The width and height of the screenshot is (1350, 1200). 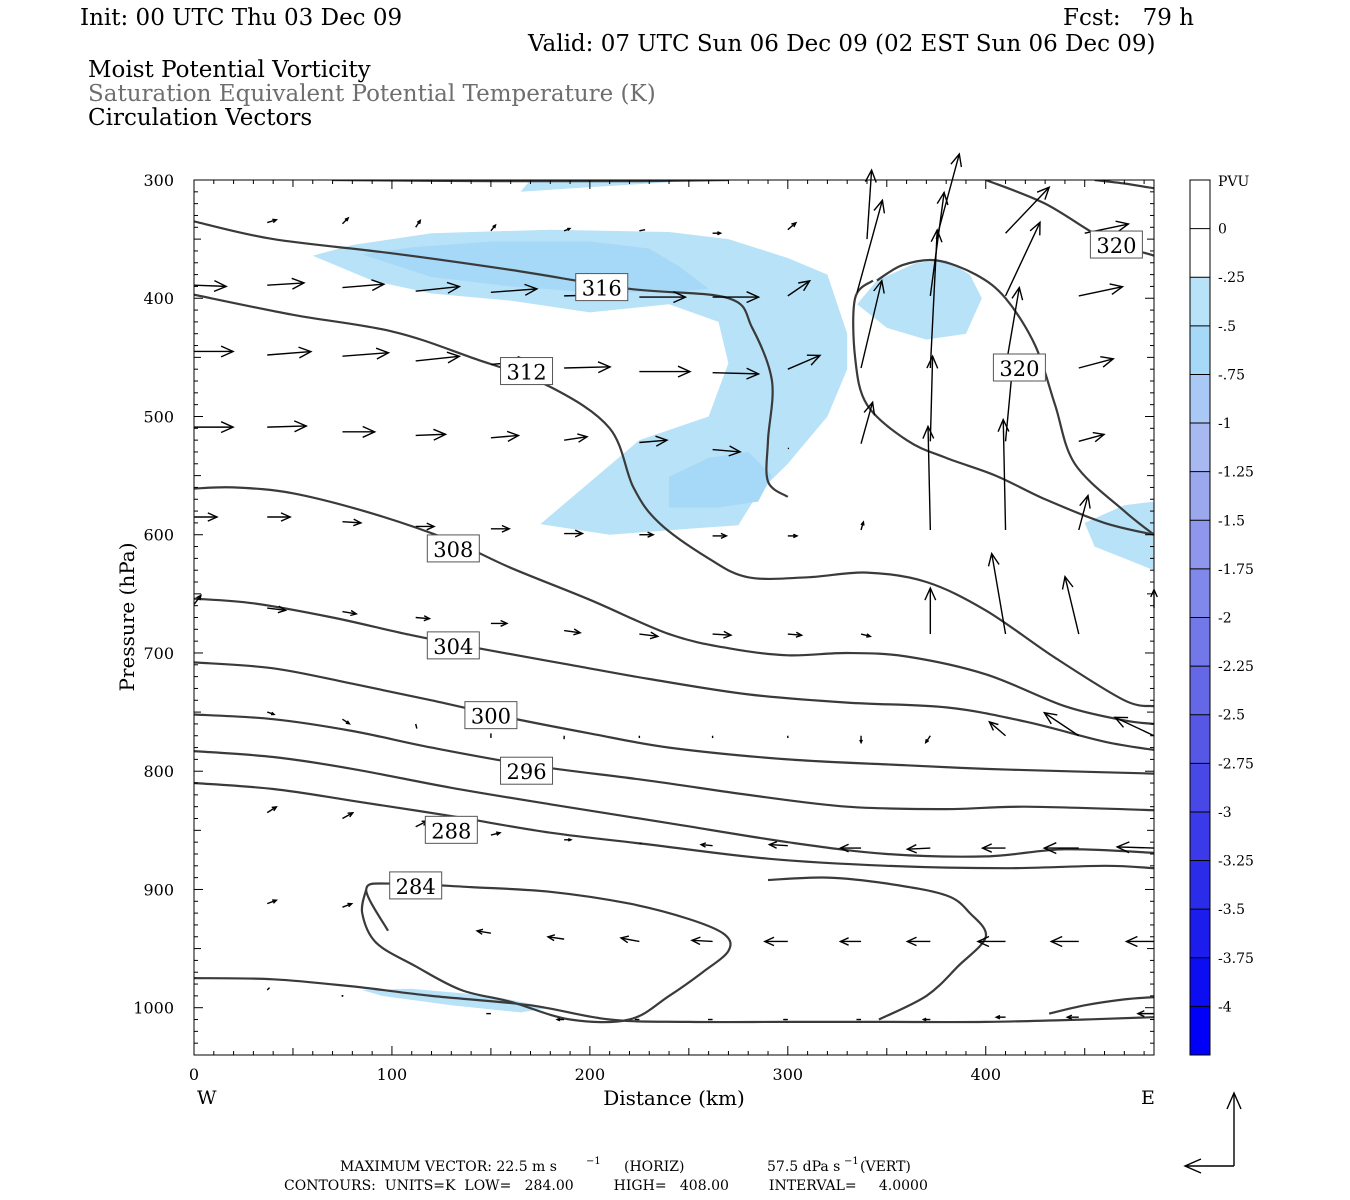 I want to click on contour-label: 320, so click(x=1019, y=367).